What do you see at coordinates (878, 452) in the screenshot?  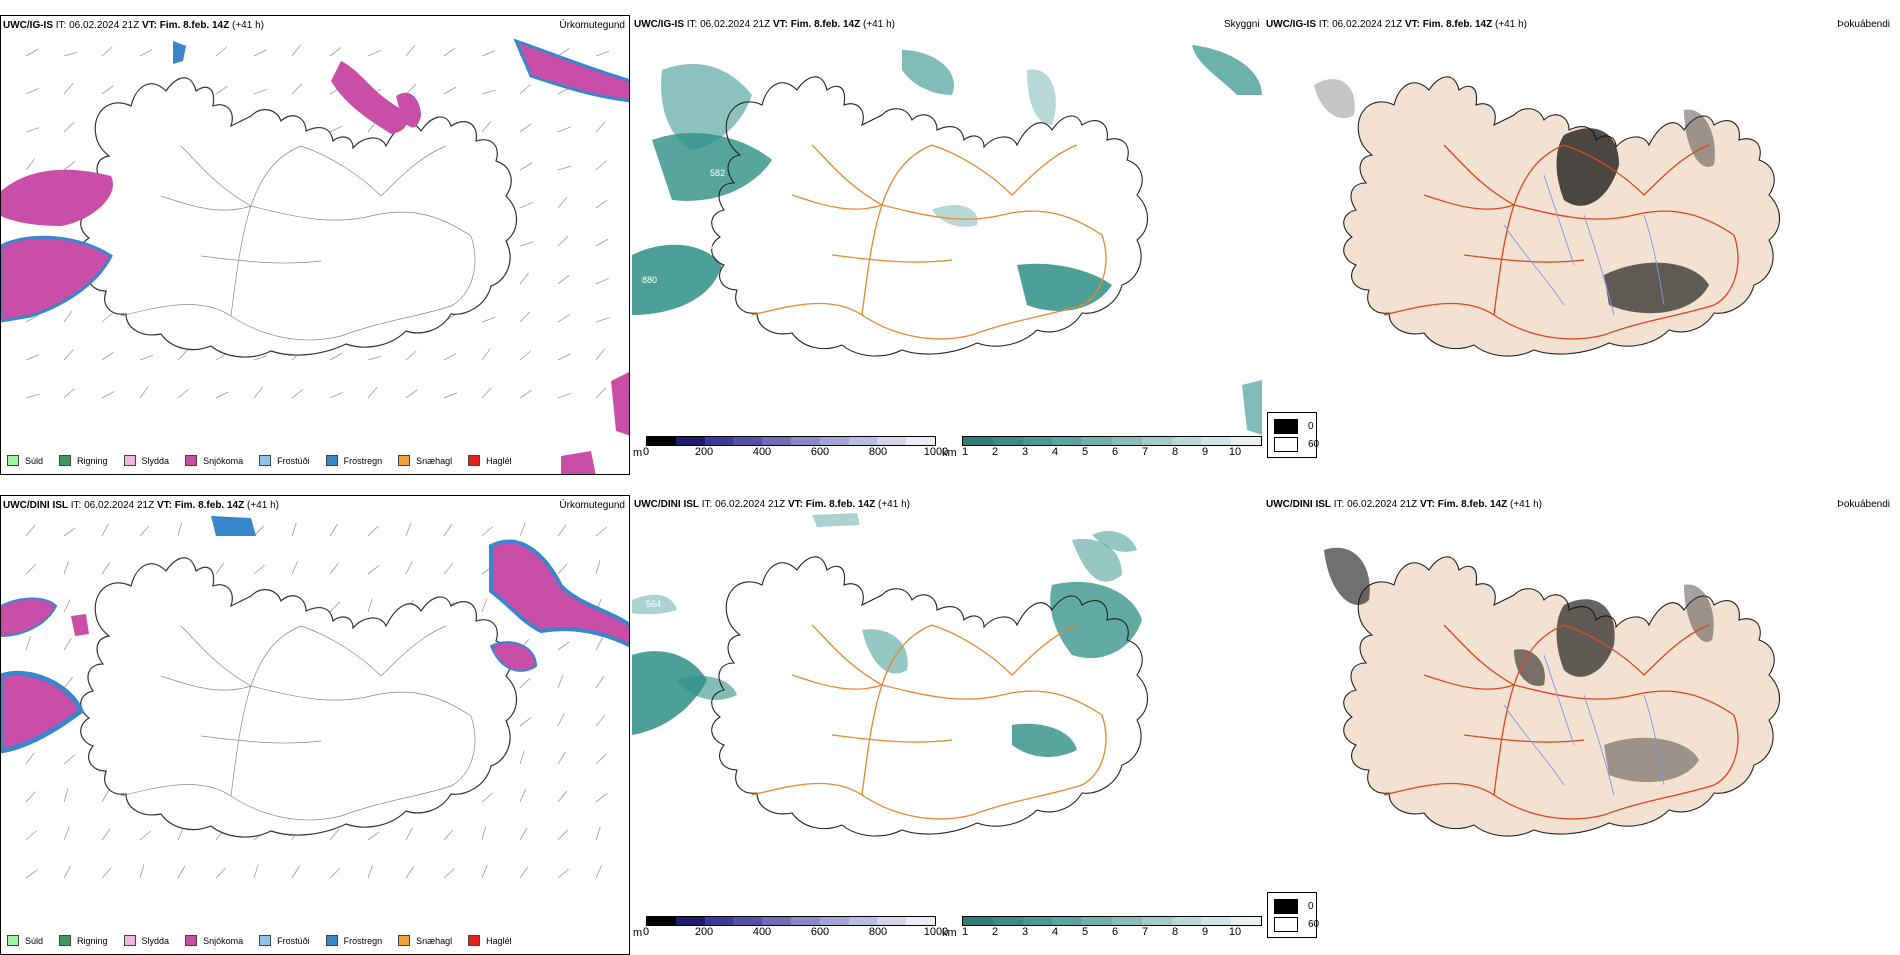 I see `colorbar-tick: 800` at bounding box center [878, 452].